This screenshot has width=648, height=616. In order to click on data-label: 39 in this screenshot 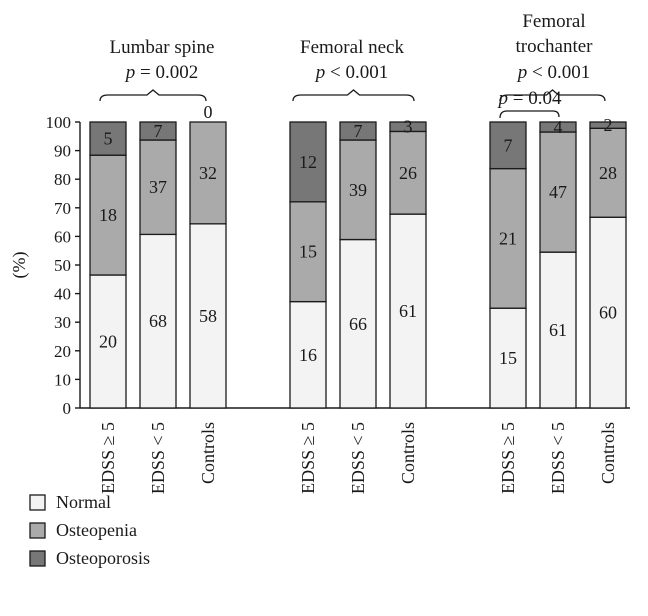, I will do `click(358, 190)`.